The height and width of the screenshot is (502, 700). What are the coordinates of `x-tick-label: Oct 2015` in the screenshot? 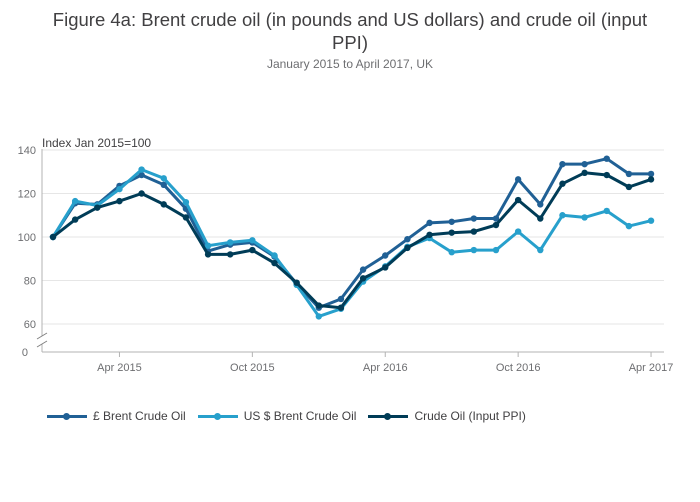 It's located at (252, 368).